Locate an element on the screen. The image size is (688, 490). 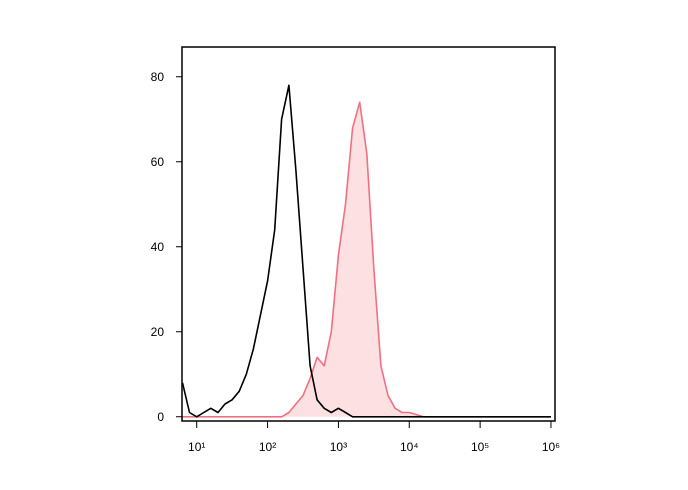
x-tick-label: 10³ is located at coordinates (338, 447).